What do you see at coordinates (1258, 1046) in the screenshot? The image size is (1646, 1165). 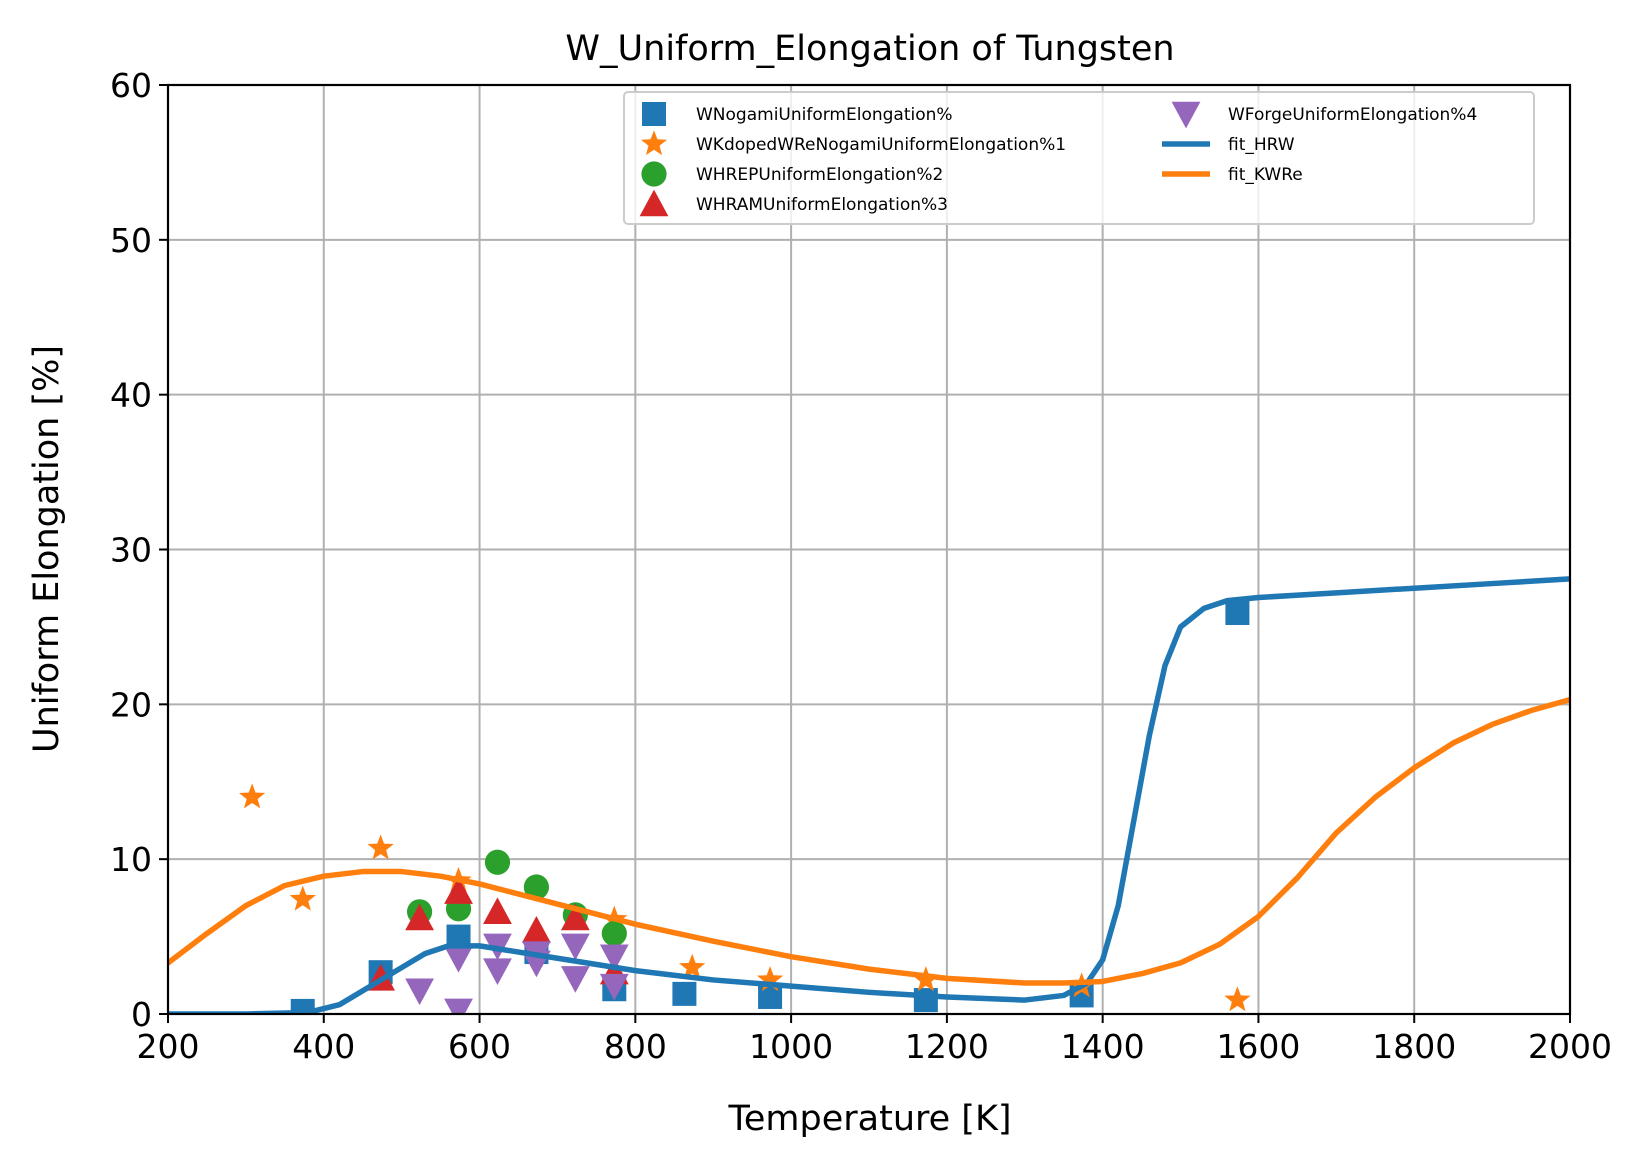 I see `x-tick-label: 1600` at bounding box center [1258, 1046].